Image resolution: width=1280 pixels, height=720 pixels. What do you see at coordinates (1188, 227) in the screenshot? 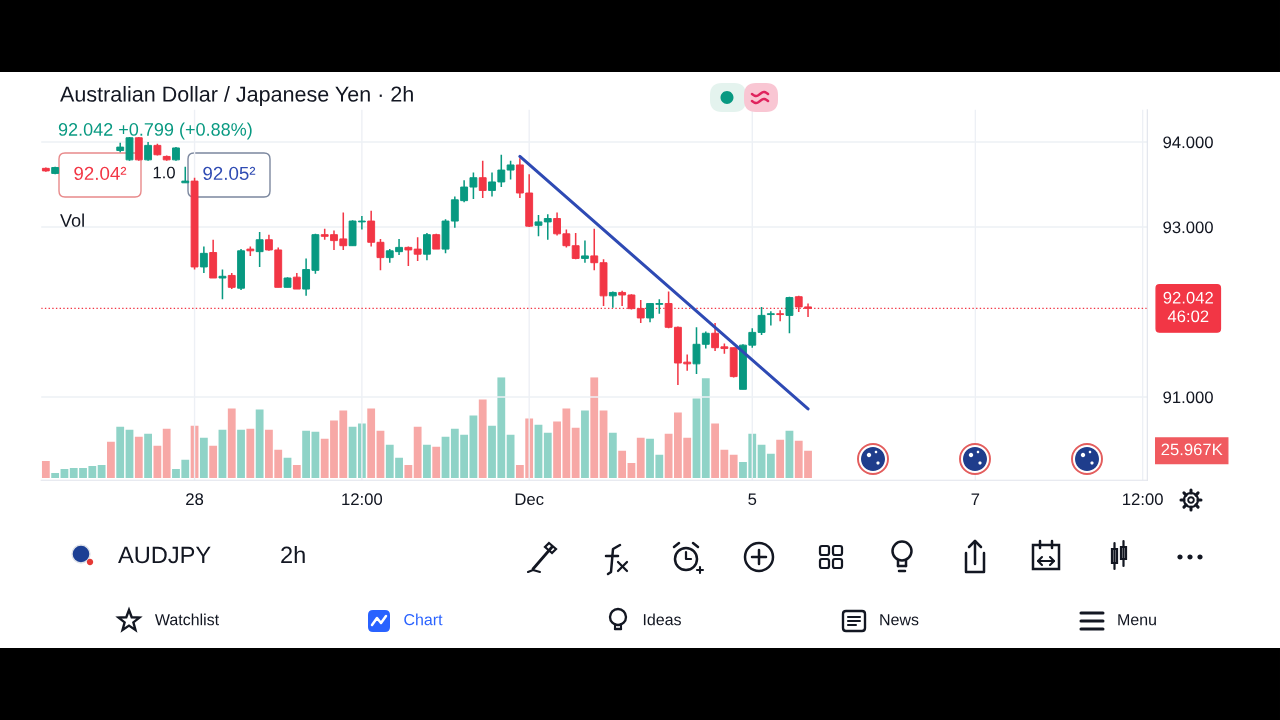
I see `y-tick-label: 93.000` at bounding box center [1188, 227].